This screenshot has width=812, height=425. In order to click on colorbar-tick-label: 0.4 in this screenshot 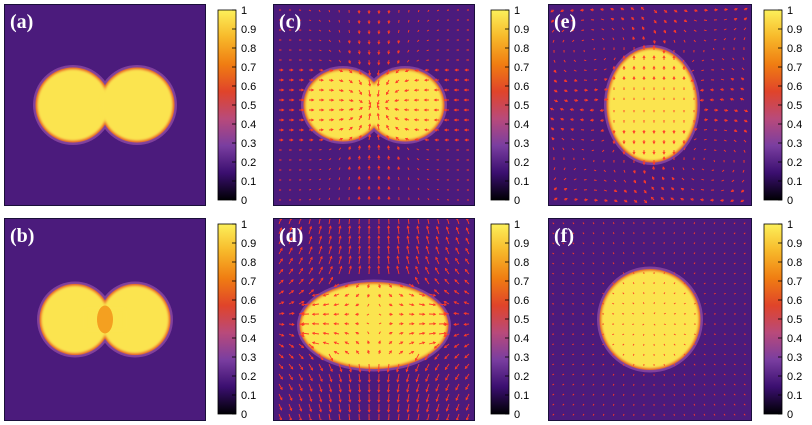, I will do `click(521, 125)`.